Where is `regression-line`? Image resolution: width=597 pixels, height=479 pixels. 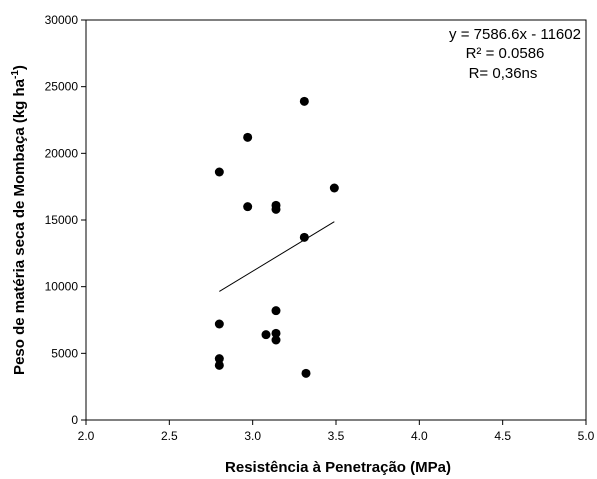
regression-line is located at coordinates (277, 256).